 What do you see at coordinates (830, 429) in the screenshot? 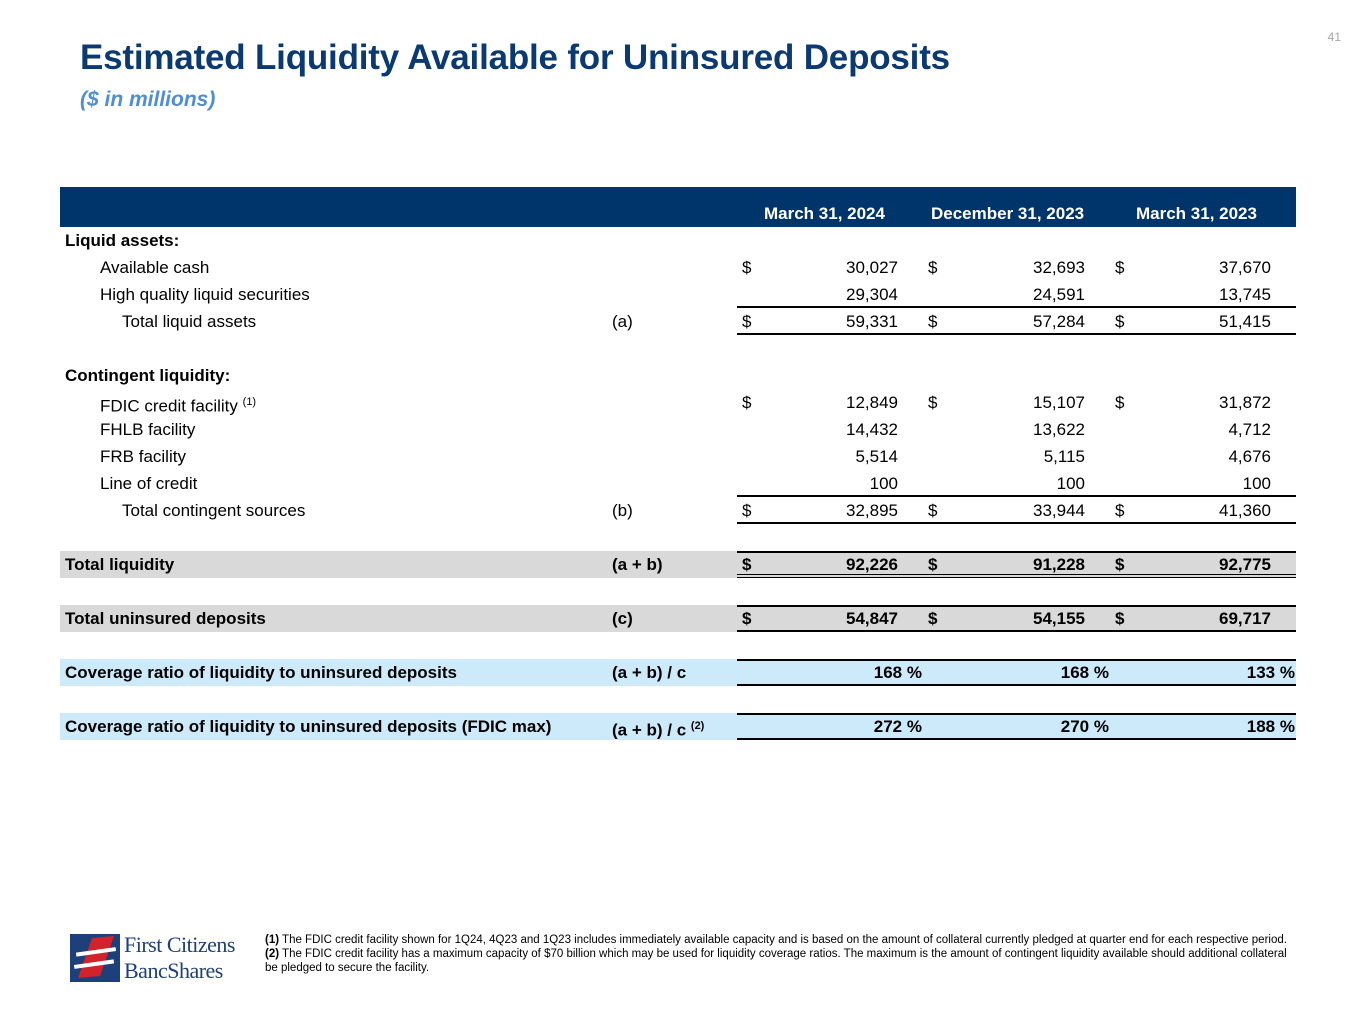
I see `value-cell: 14,432` at bounding box center [830, 429].